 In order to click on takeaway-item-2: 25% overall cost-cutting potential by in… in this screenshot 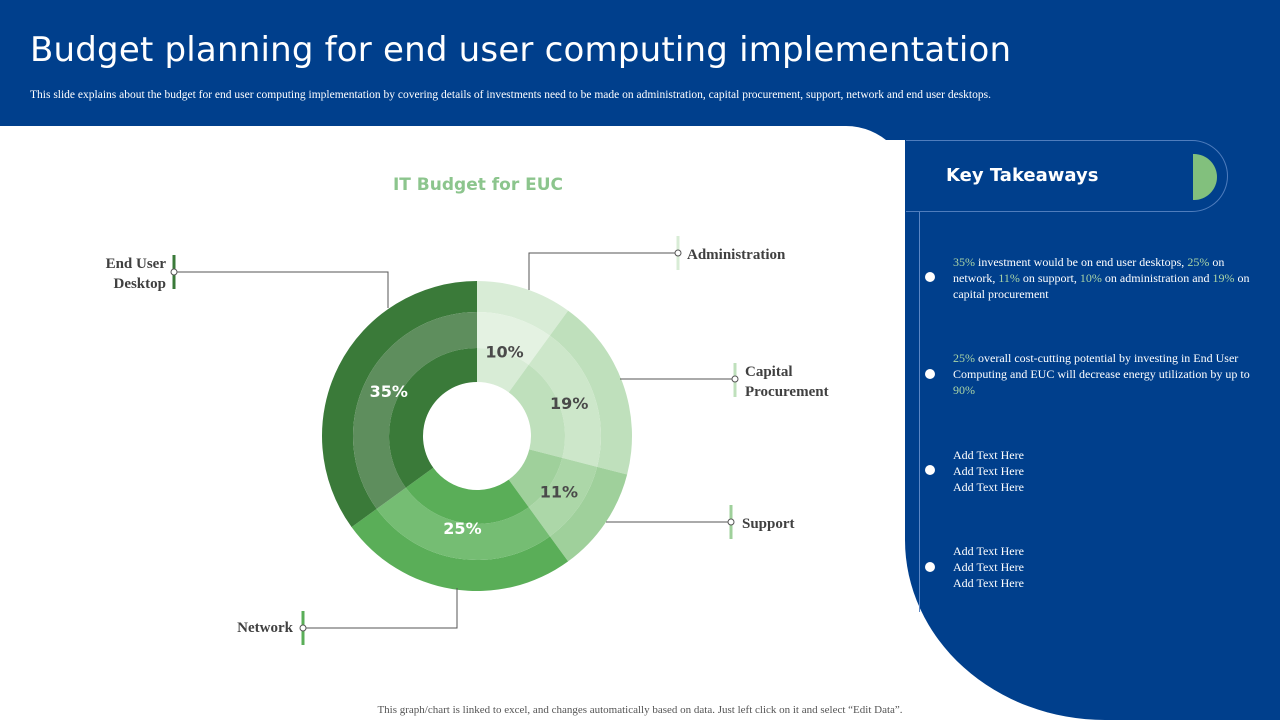, I will do `click(1101, 374)`.